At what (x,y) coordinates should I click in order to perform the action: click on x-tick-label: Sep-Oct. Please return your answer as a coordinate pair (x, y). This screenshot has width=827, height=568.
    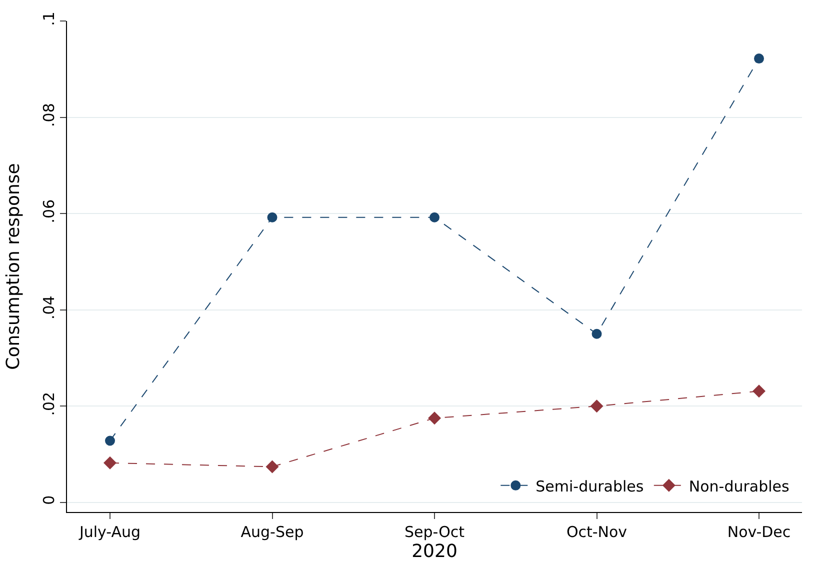
    Looking at the image, I should click on (434, 532).